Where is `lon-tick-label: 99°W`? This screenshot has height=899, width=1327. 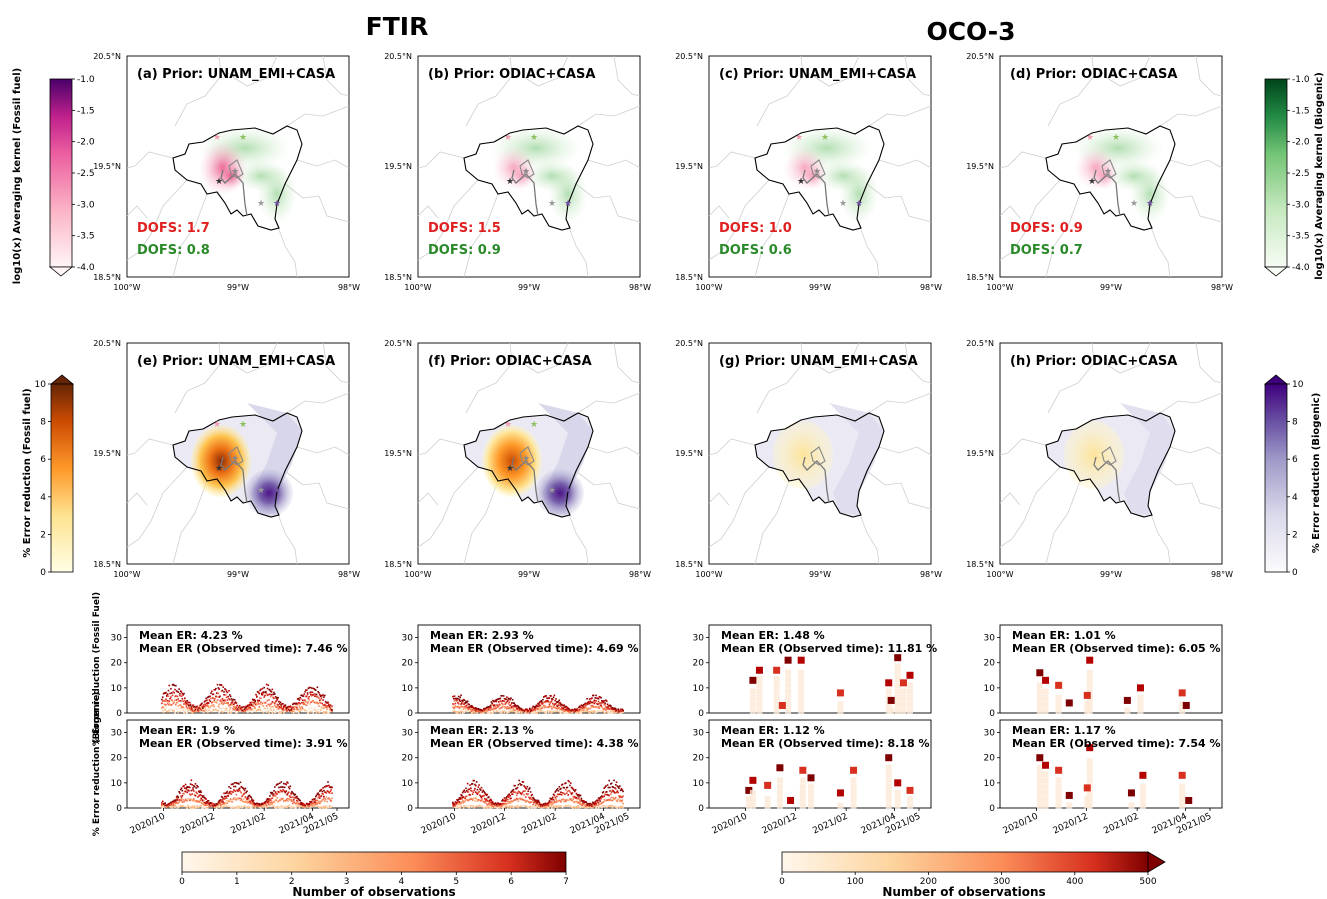 lon-tick-label: 99°W is located at coordinates (820, 574).